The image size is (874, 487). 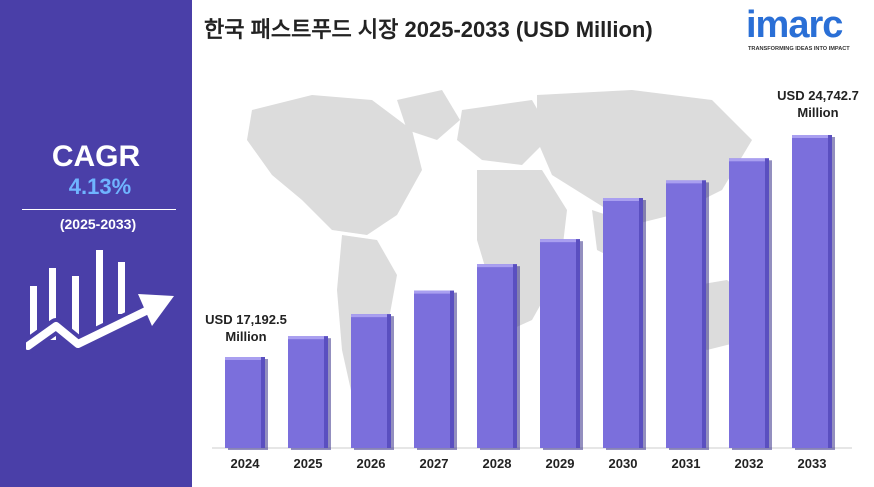 What do you see at coordinates (812, 291) in the screenshot?
I see `bar-2033` at bounding box center [812, 291].